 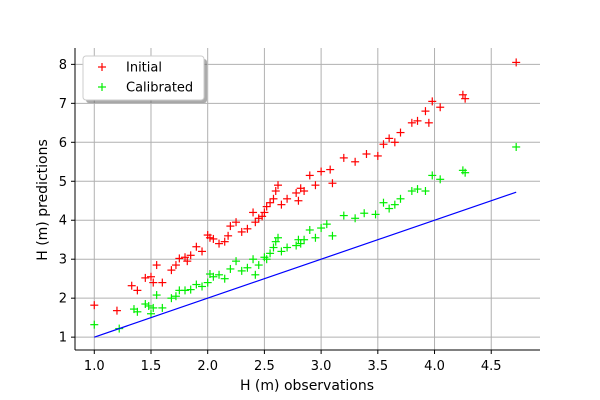 I want to click on legend-marker-initial, so click(x=102, y=67).